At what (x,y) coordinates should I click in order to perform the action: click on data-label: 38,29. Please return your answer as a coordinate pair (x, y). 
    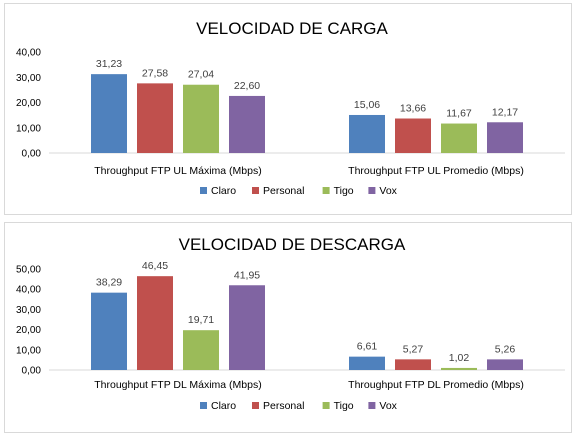
    Looking at the image, I should click on (109, 283).